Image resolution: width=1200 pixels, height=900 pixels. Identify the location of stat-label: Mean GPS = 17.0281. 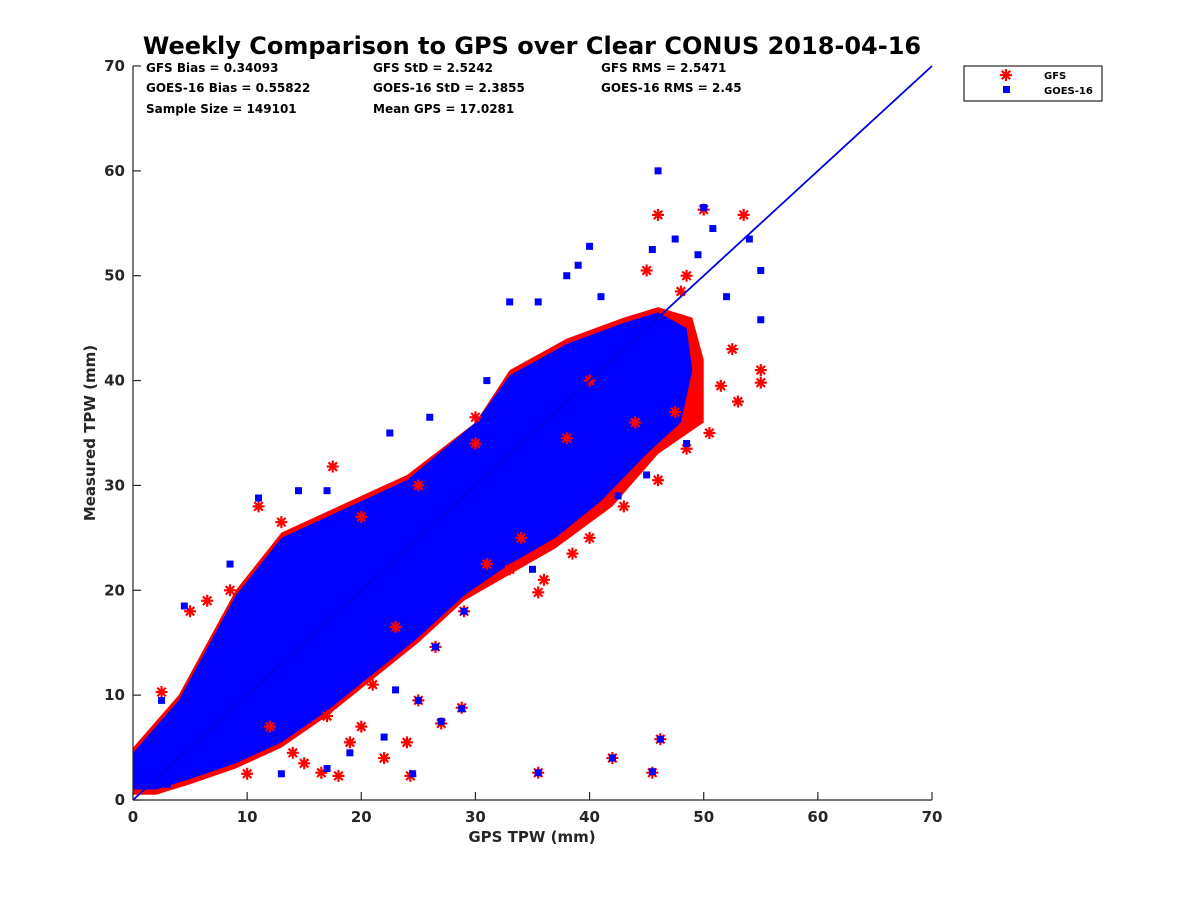
(443, 109).